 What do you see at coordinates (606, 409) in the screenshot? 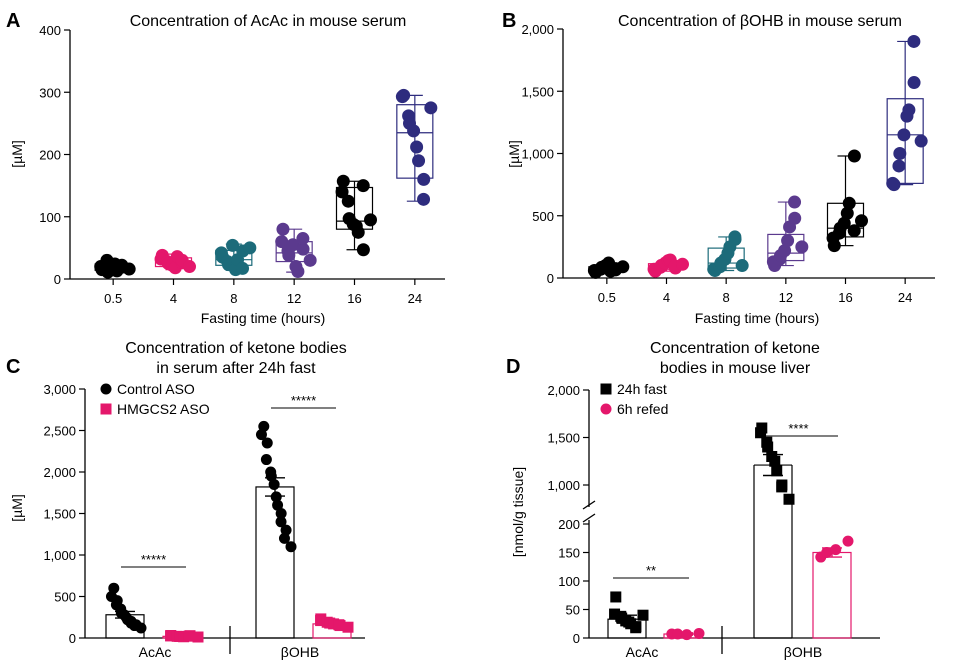
I see `legend-marker-6h-refed` at bounding box center [606, 409].